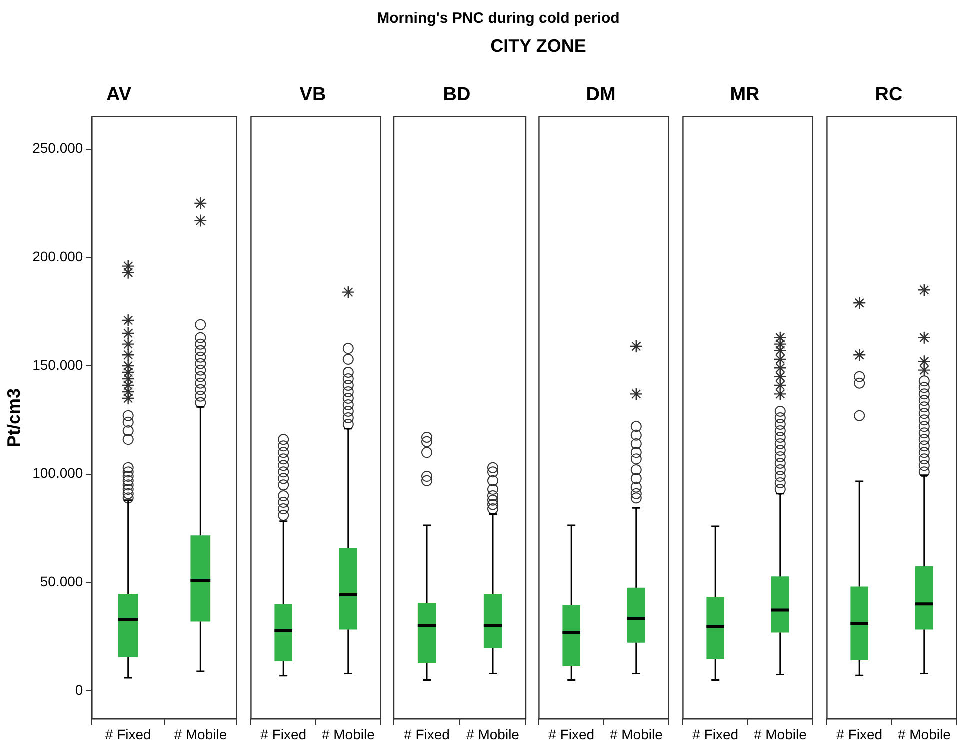 This screenshot has height=749, width=957. Describe the element at coordinates (457, 95) in the screenshot. I see `chart-title: BD` at that location.